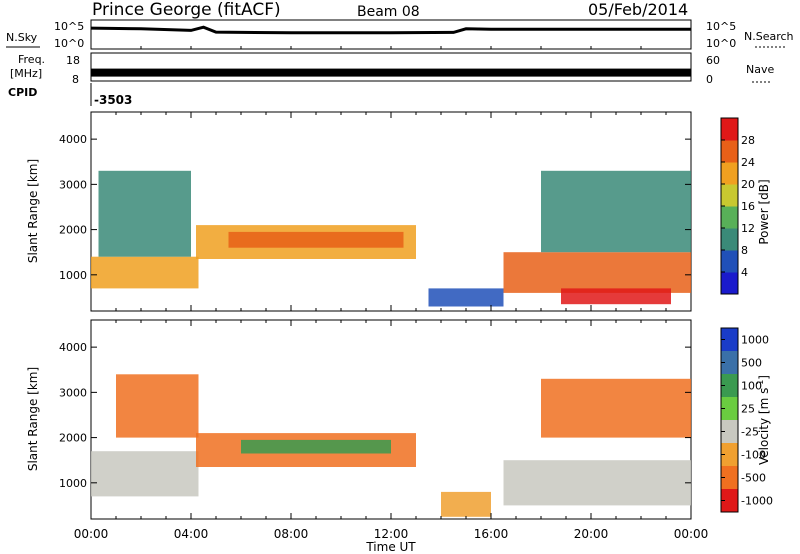  I want to click on velocity-colorbar-label: Velocity [m s-1], so click(763, 420).